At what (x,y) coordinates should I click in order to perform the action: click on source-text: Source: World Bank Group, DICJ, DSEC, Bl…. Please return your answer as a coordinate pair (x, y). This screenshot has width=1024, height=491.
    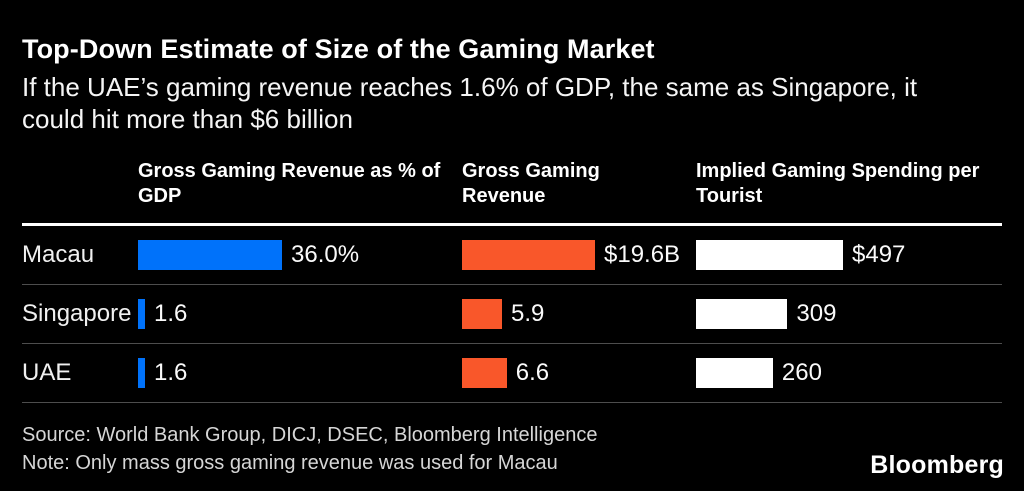
    Looking at the image, I should click on (310, 435).